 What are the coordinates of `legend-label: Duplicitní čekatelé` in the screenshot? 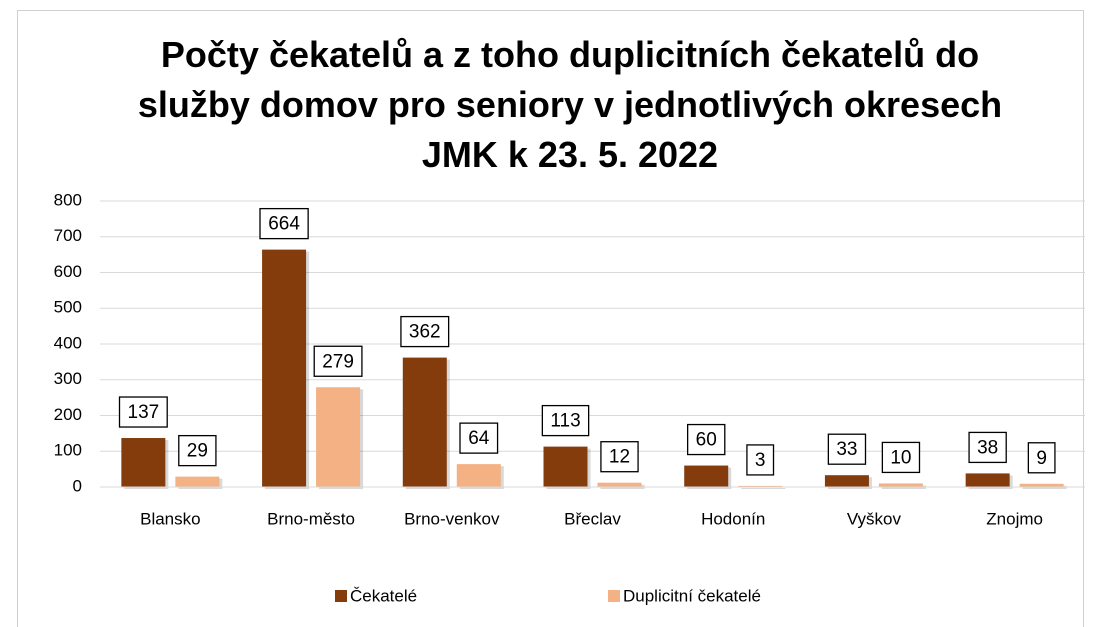 It's located at (692, 595).